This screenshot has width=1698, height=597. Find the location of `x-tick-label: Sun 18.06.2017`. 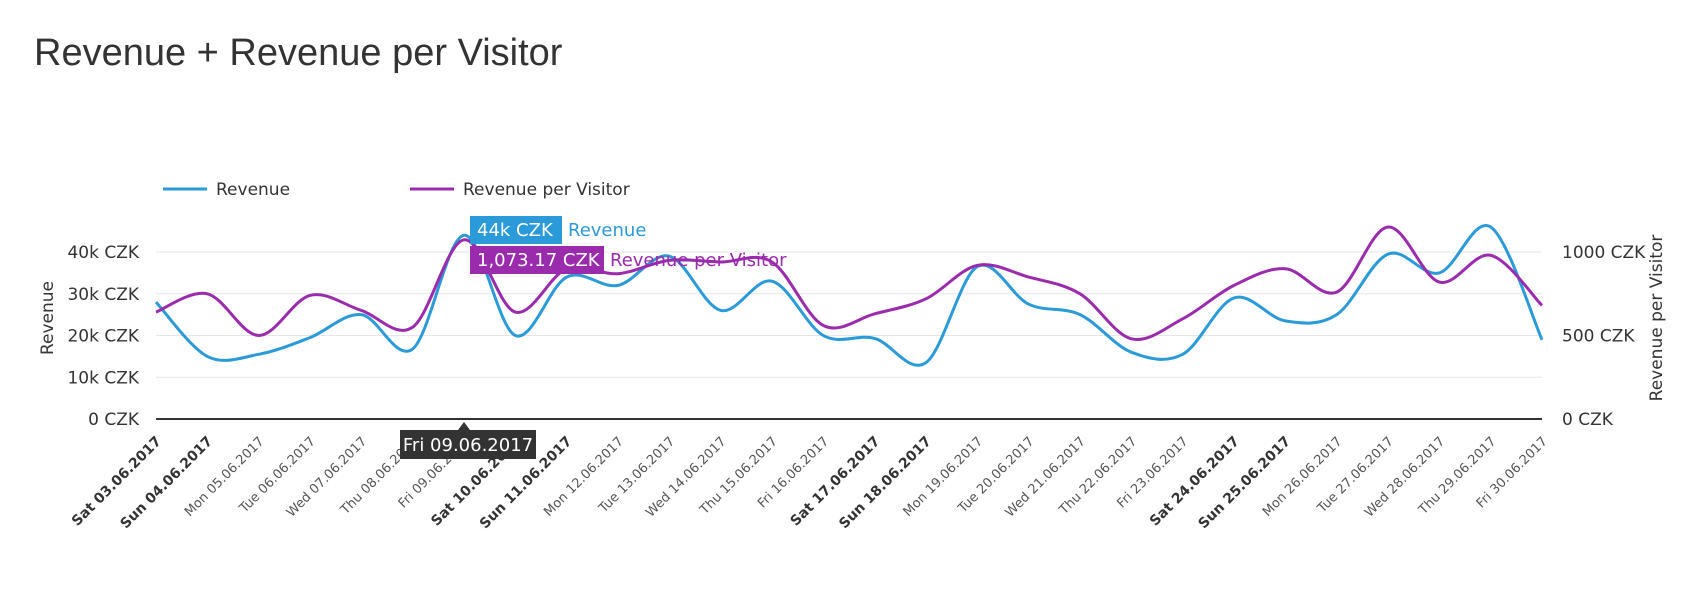

x-tick-label: Sun 18.06.2017 is located at coordinates (885, 483).